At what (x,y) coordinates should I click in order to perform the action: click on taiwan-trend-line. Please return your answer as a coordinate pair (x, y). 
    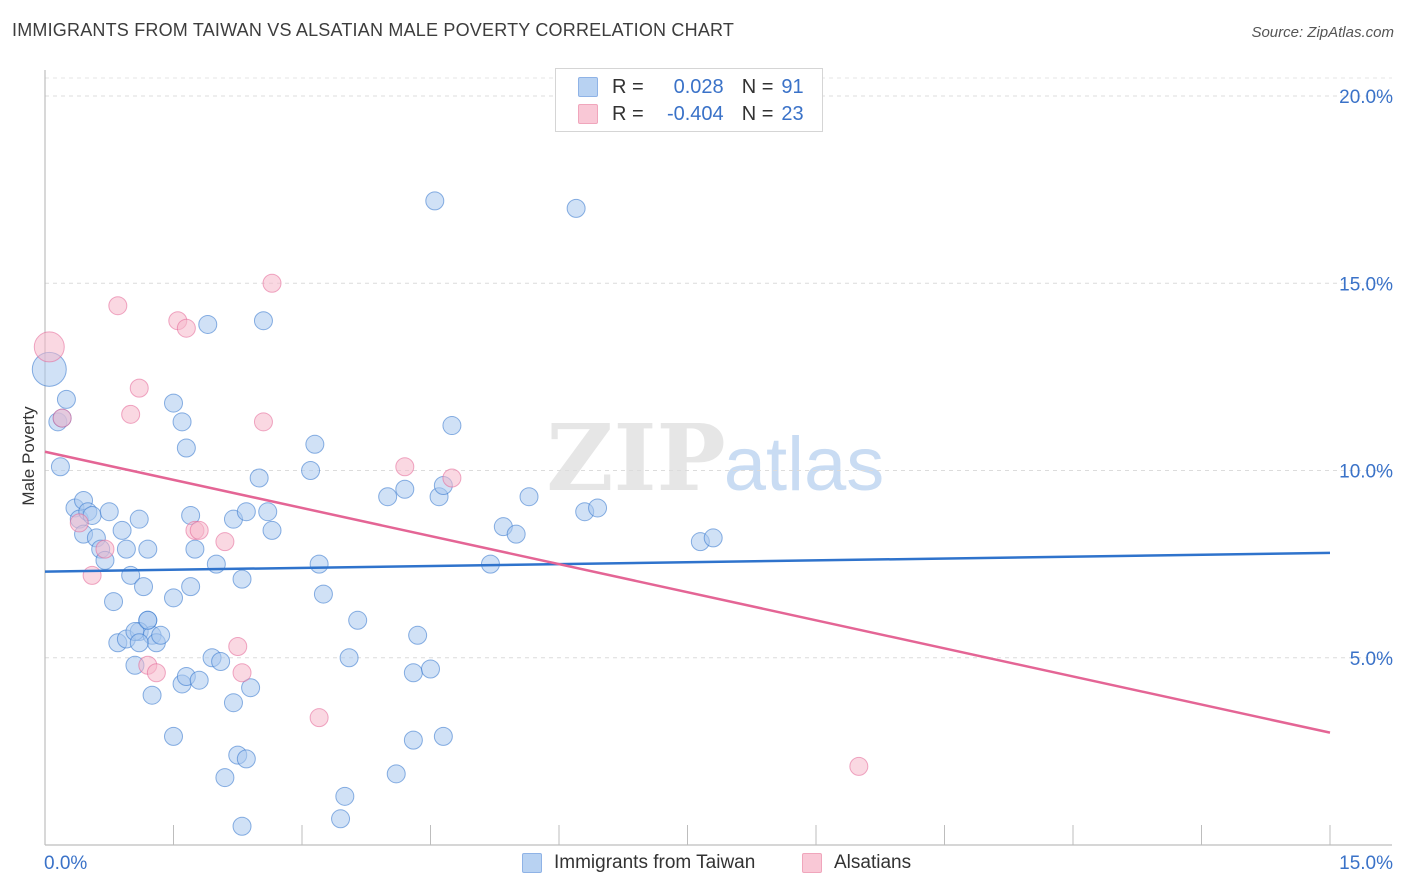
    Looking at the image, I should click on (687, 562).